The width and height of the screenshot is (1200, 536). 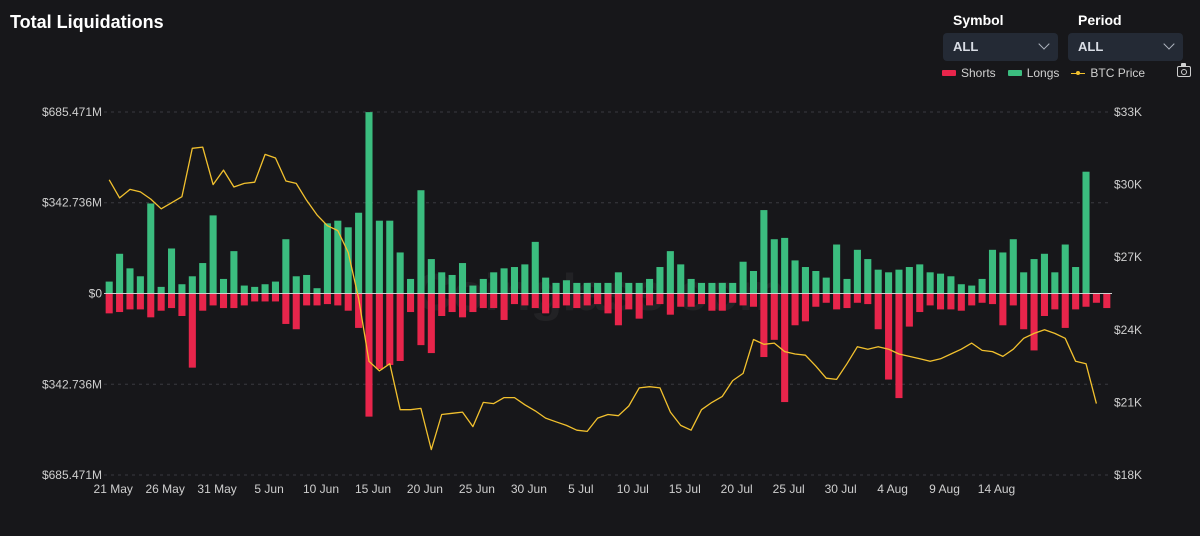 I want to click on left-axis-tick-label: $685.471M, so click(x=72, y=112).